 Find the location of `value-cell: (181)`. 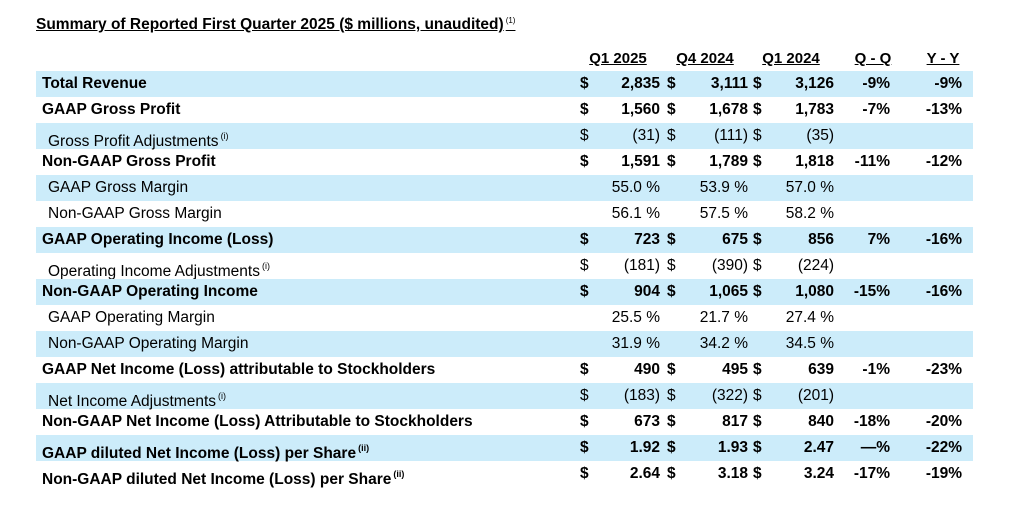

value-cell: (181) is located at coordinates (641, 265).